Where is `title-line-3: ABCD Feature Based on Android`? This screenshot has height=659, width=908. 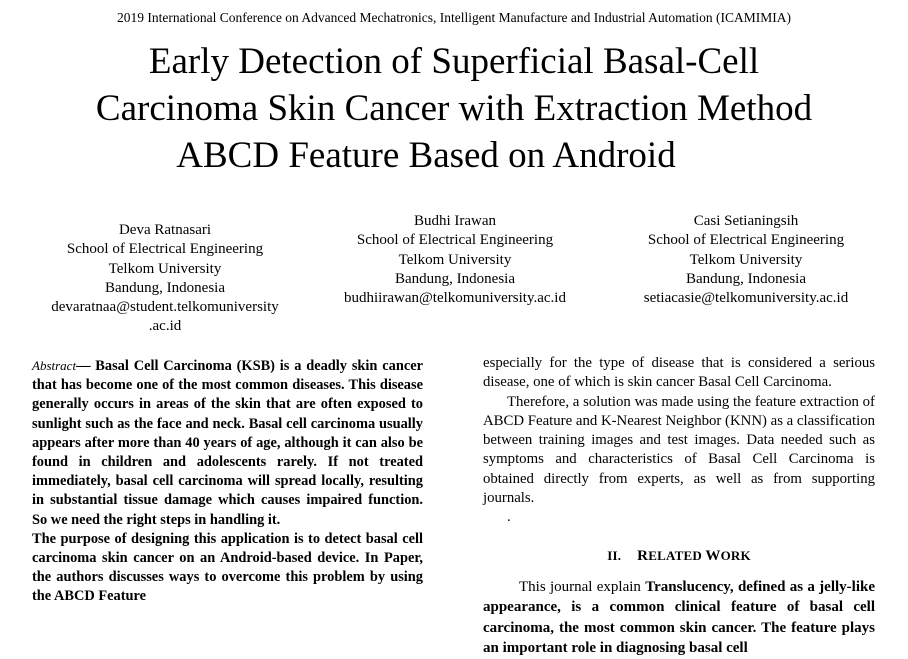
title-line-3: ABCD Feature Based on Android is located at coordinates (426, 155).